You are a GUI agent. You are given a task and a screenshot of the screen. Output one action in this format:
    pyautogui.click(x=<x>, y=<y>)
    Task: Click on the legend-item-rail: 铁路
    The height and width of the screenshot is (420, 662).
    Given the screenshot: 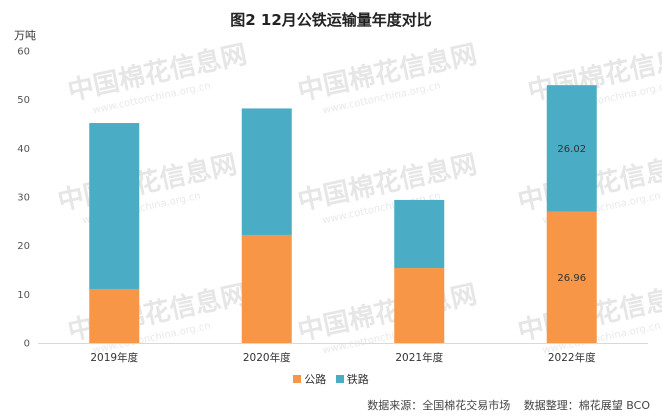 What is the action you would take?
    pyautogui.click(x=352, y=379)
    